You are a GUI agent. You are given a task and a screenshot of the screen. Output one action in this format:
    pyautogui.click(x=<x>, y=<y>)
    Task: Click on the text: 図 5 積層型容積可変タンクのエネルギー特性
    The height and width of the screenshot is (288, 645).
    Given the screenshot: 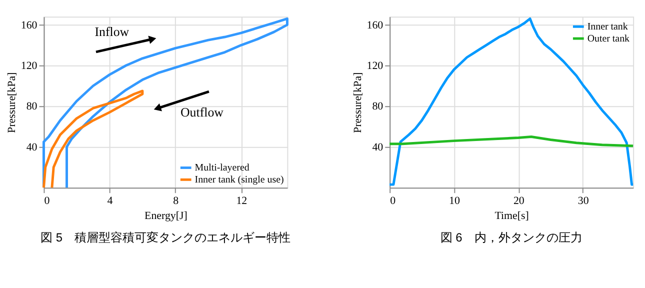 What is the action you would take?
    pyautogui.click(x=165, y=237)
    